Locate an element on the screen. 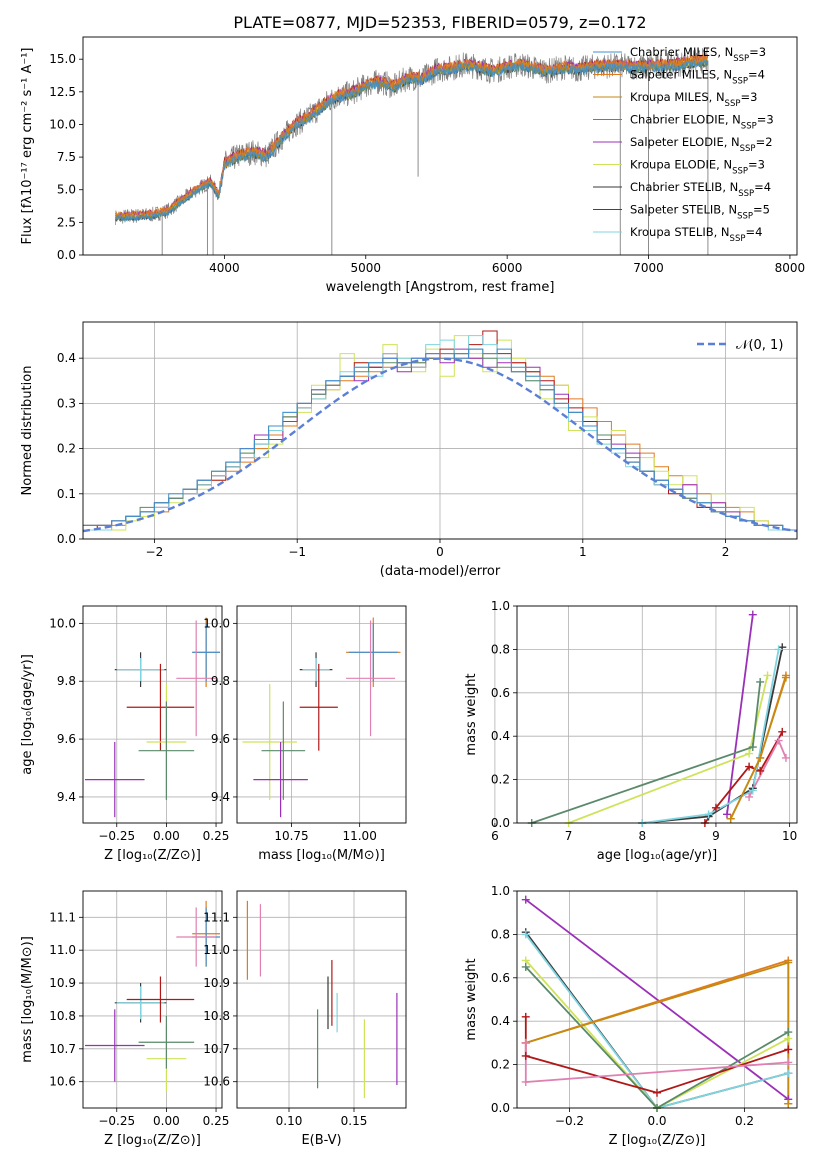 The height and width of the screenshot is (1170, 819). x-tick-label: 8 is located at coordinates (642, 836).